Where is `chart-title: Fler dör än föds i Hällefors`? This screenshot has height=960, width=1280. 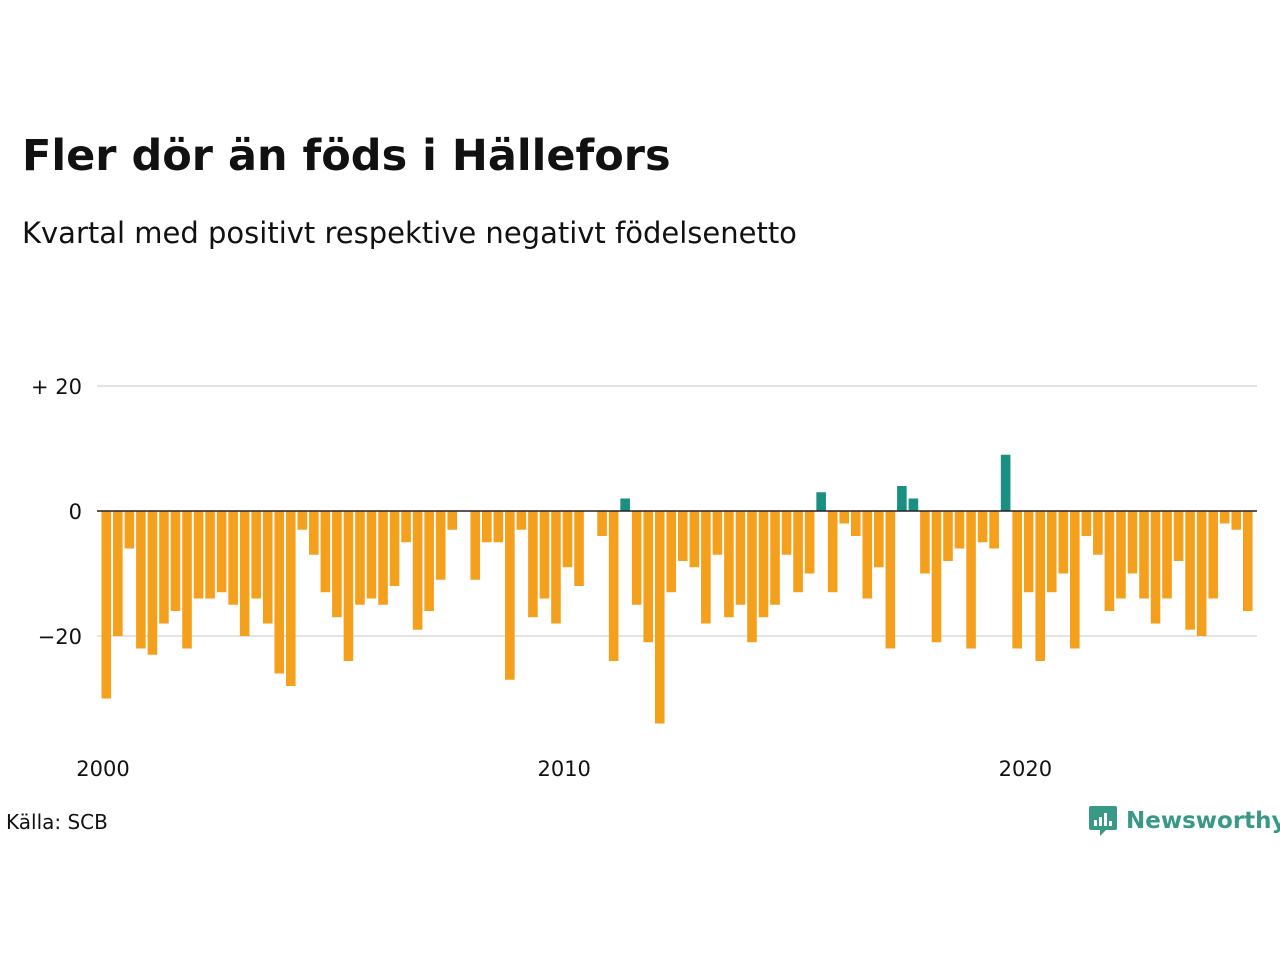
chart-title: Fler dör än föds i Hällefors is located at coordinates (346, 156).